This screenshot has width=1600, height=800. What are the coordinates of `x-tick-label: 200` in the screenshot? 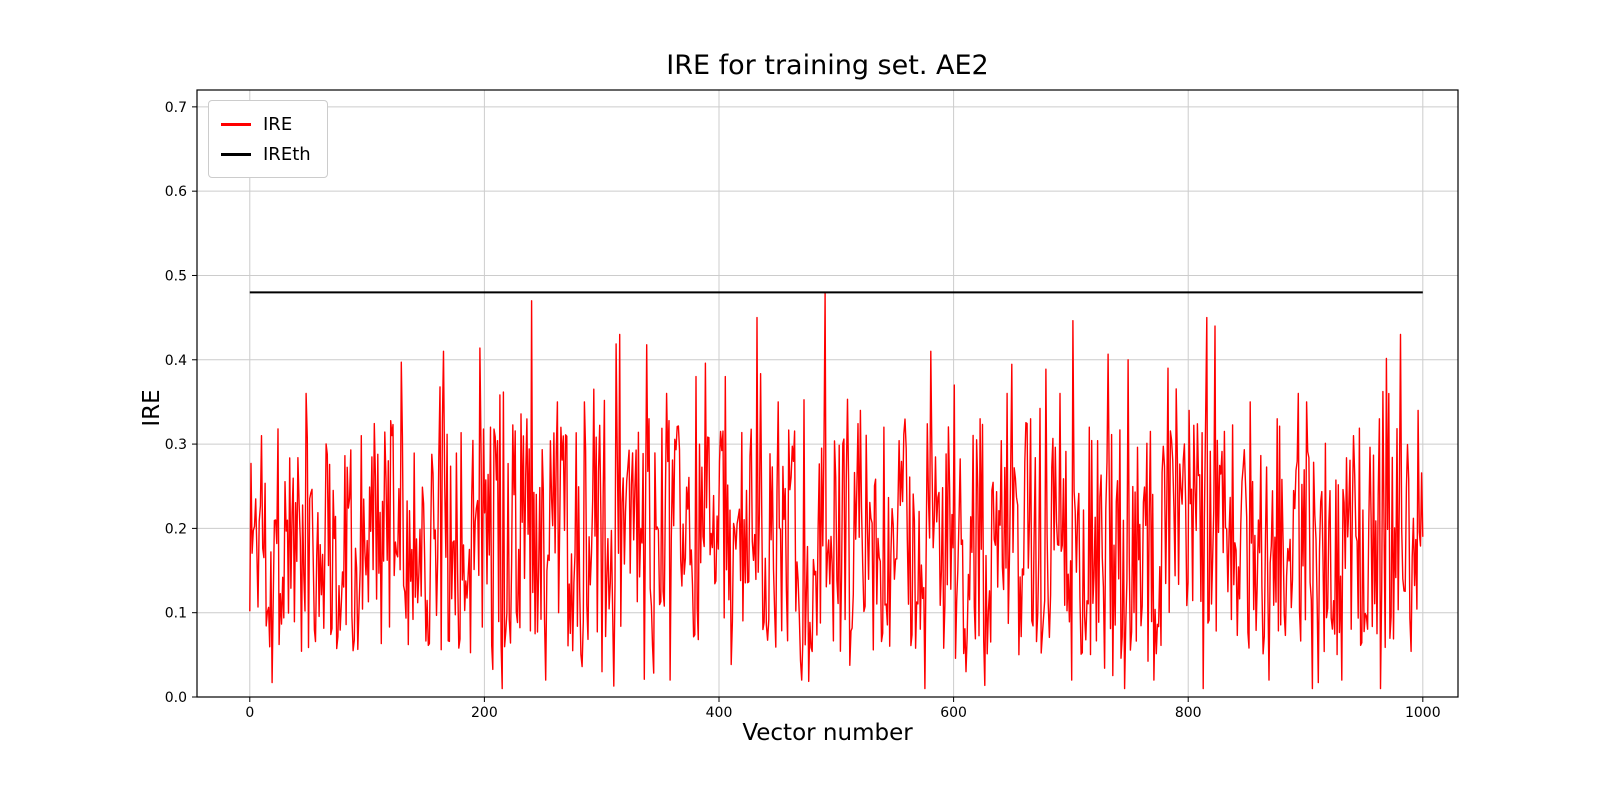 It's located at (484, 713).